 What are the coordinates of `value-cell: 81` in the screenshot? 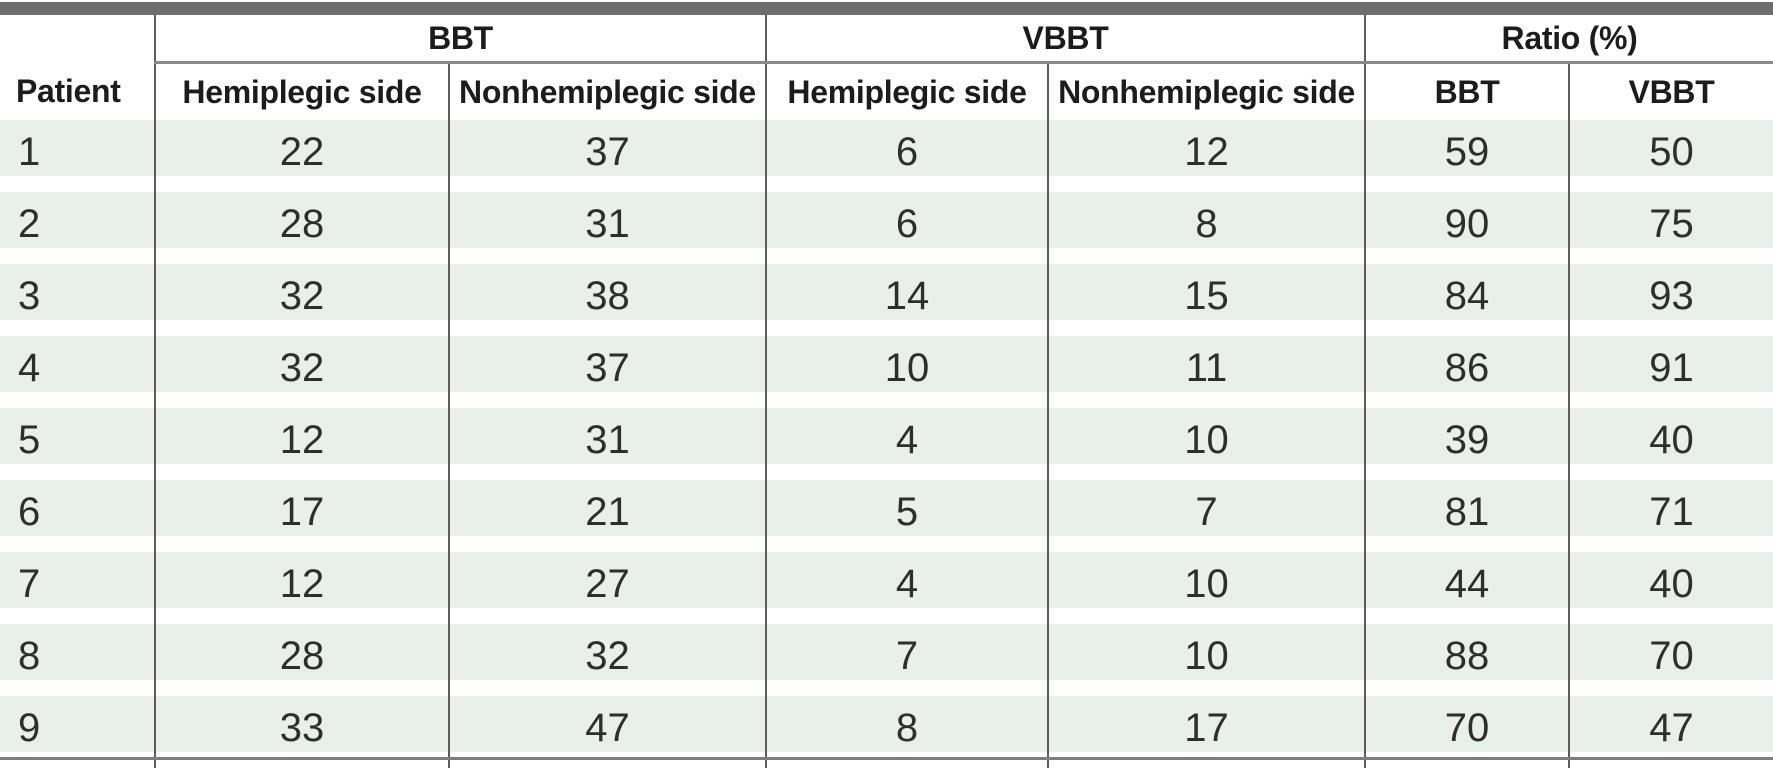 It's located at (1467, 516).